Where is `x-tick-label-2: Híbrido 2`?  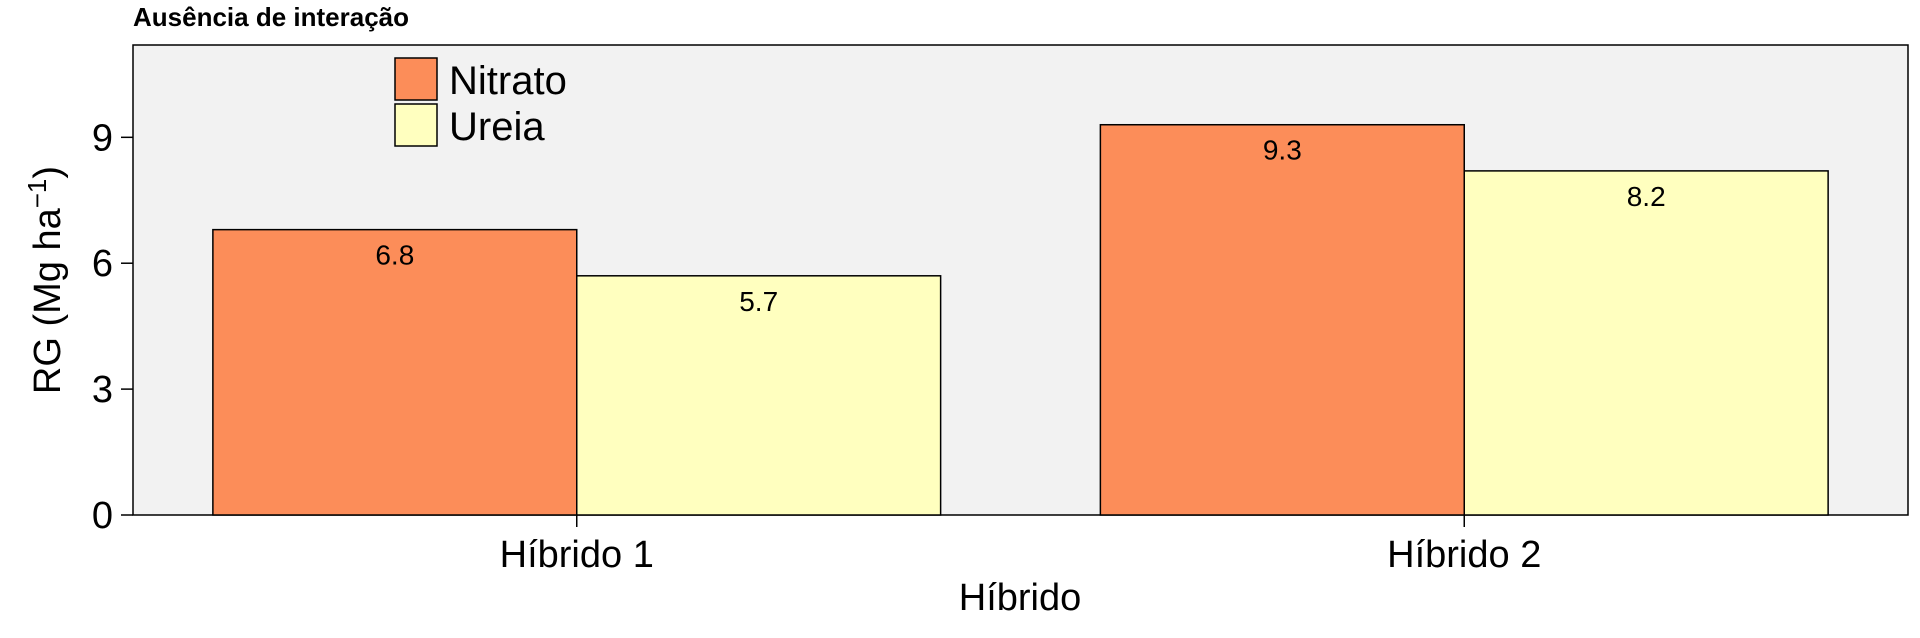 x-tick-label-2: Híbrido 2 is located at coordinates (1464, 555).